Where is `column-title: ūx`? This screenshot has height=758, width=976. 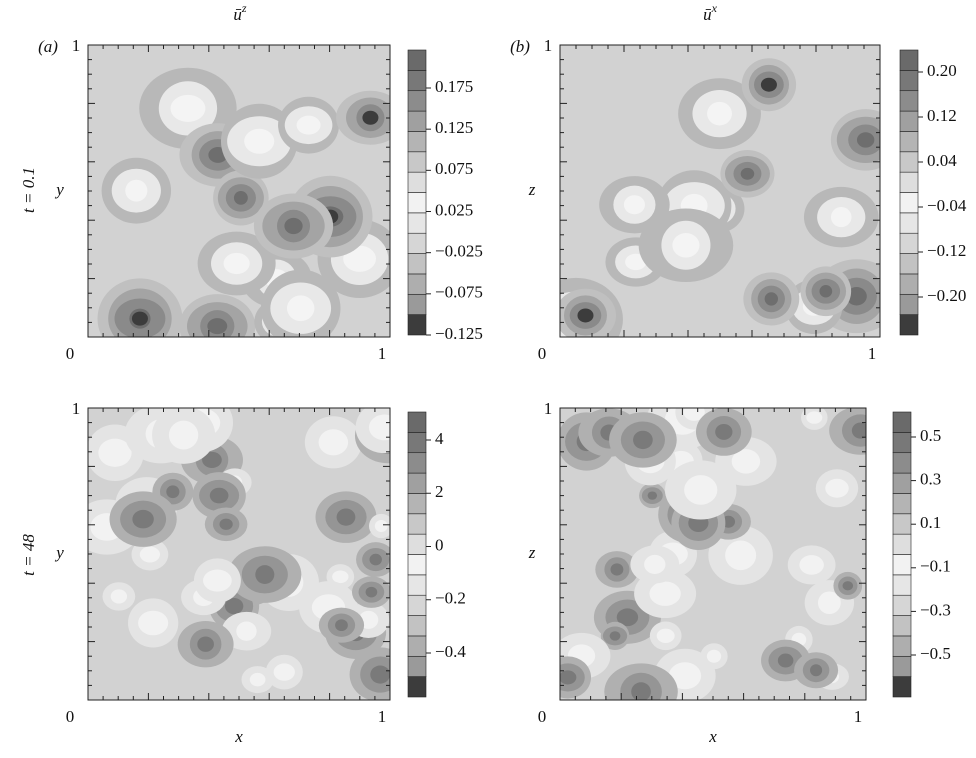 column-title: ūx is located at coordinates (710, 12).